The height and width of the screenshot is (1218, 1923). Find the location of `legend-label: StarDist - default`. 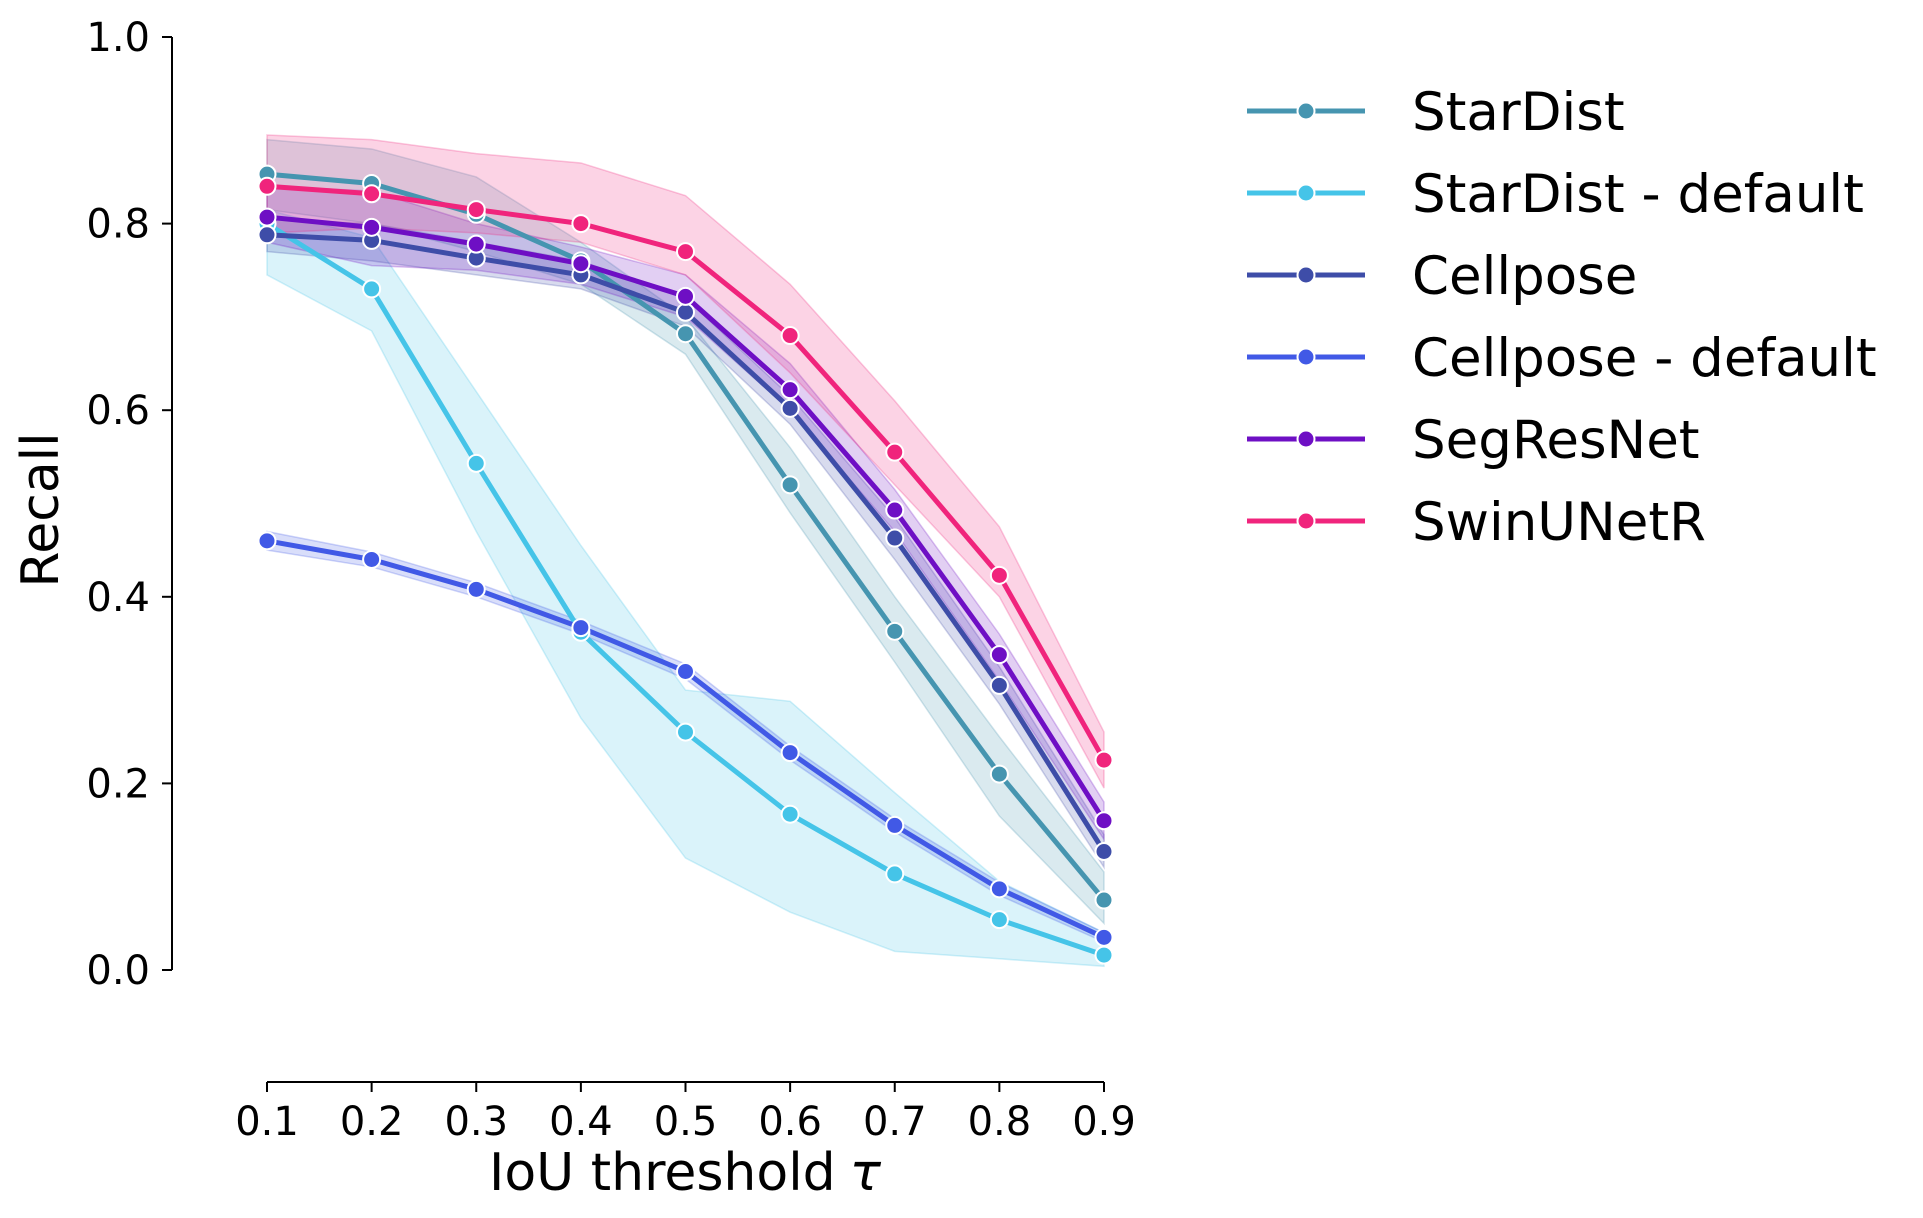

legend-label: StarDist - default is located at coordinates (1638, 194).